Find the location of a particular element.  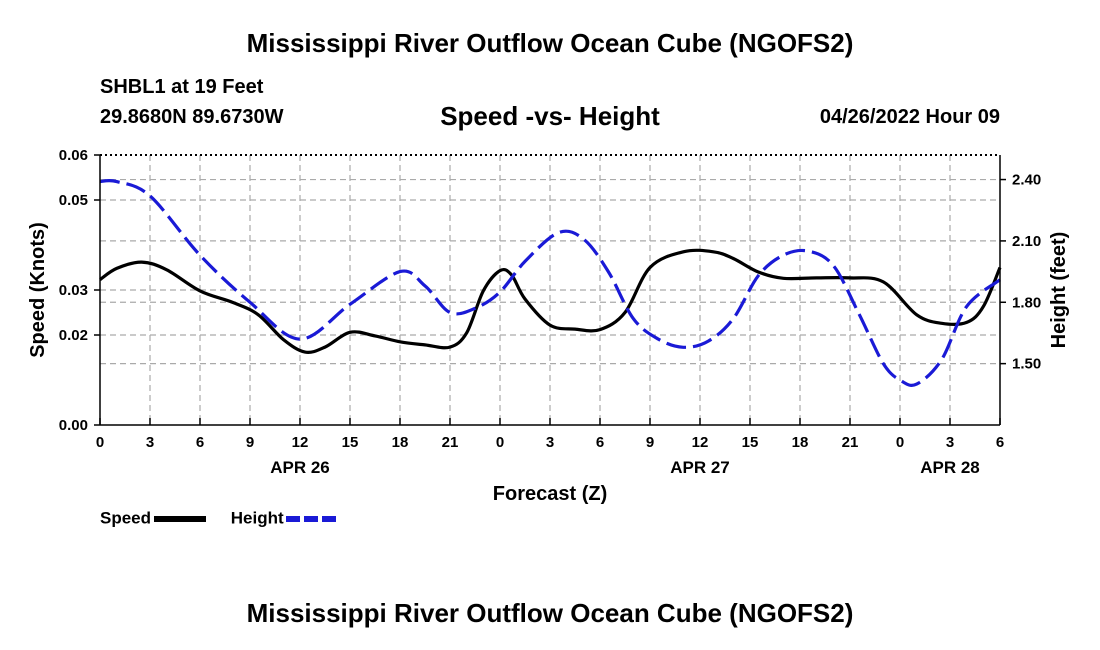

forecast-datetime: 04/26/2022 Hour 09 is located at coordinates (909, 117).